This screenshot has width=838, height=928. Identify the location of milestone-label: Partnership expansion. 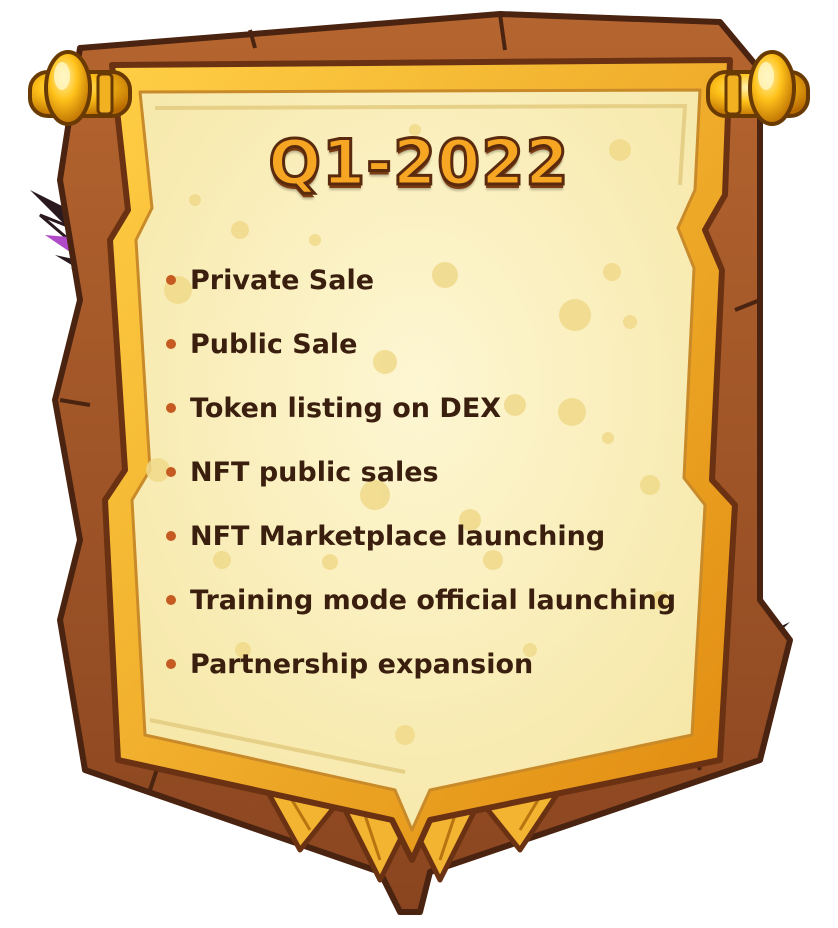
(362, 664).